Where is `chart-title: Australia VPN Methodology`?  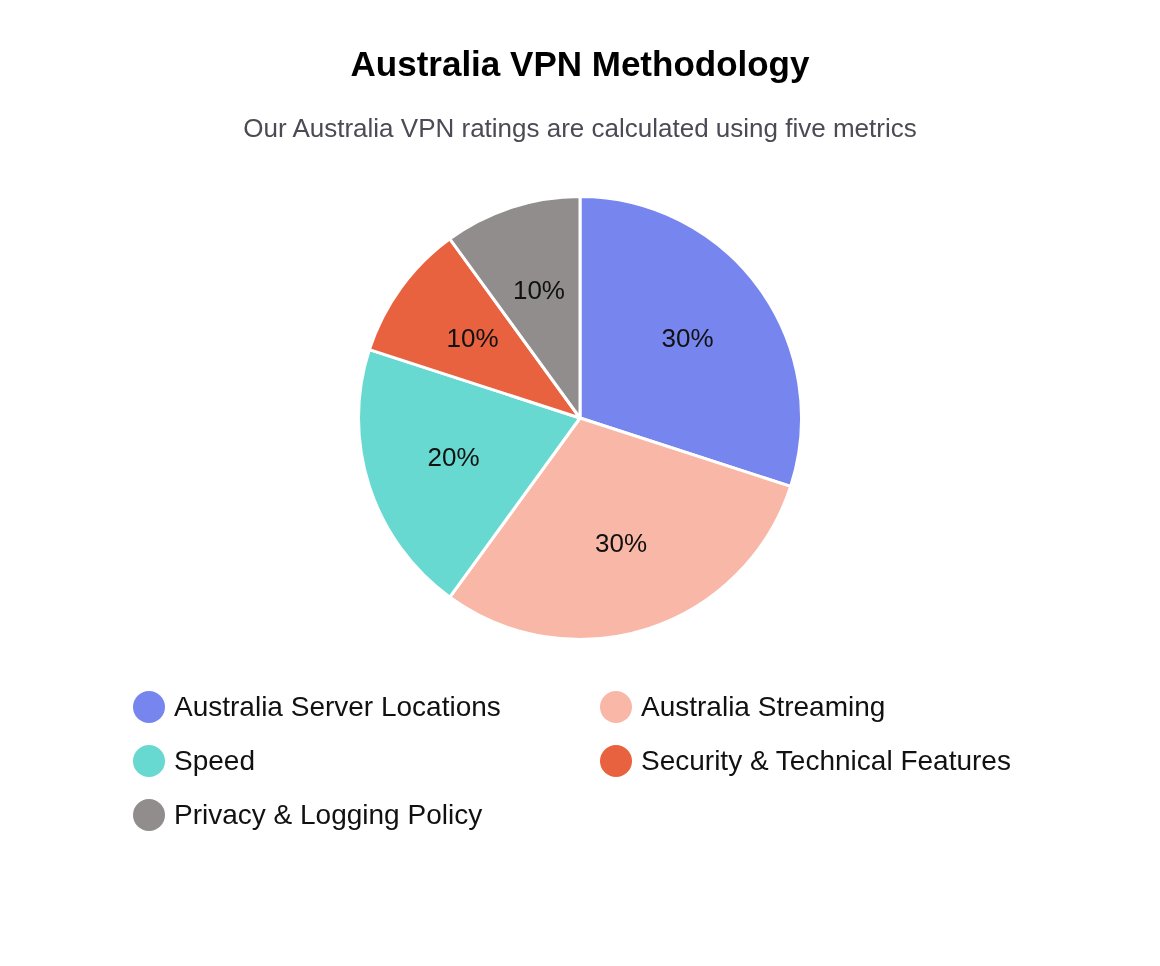
chart-title: Australia VPN Methodology is located at coordinates (580, 64).